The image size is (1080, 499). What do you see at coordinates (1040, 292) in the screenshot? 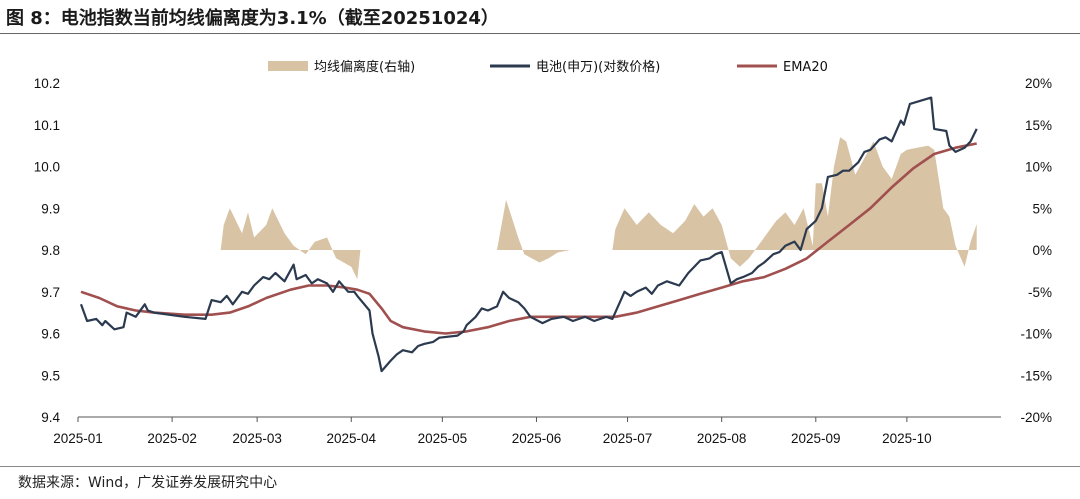
I see `y-right-tick-label: -5%` at bounding box center [1040, 292].